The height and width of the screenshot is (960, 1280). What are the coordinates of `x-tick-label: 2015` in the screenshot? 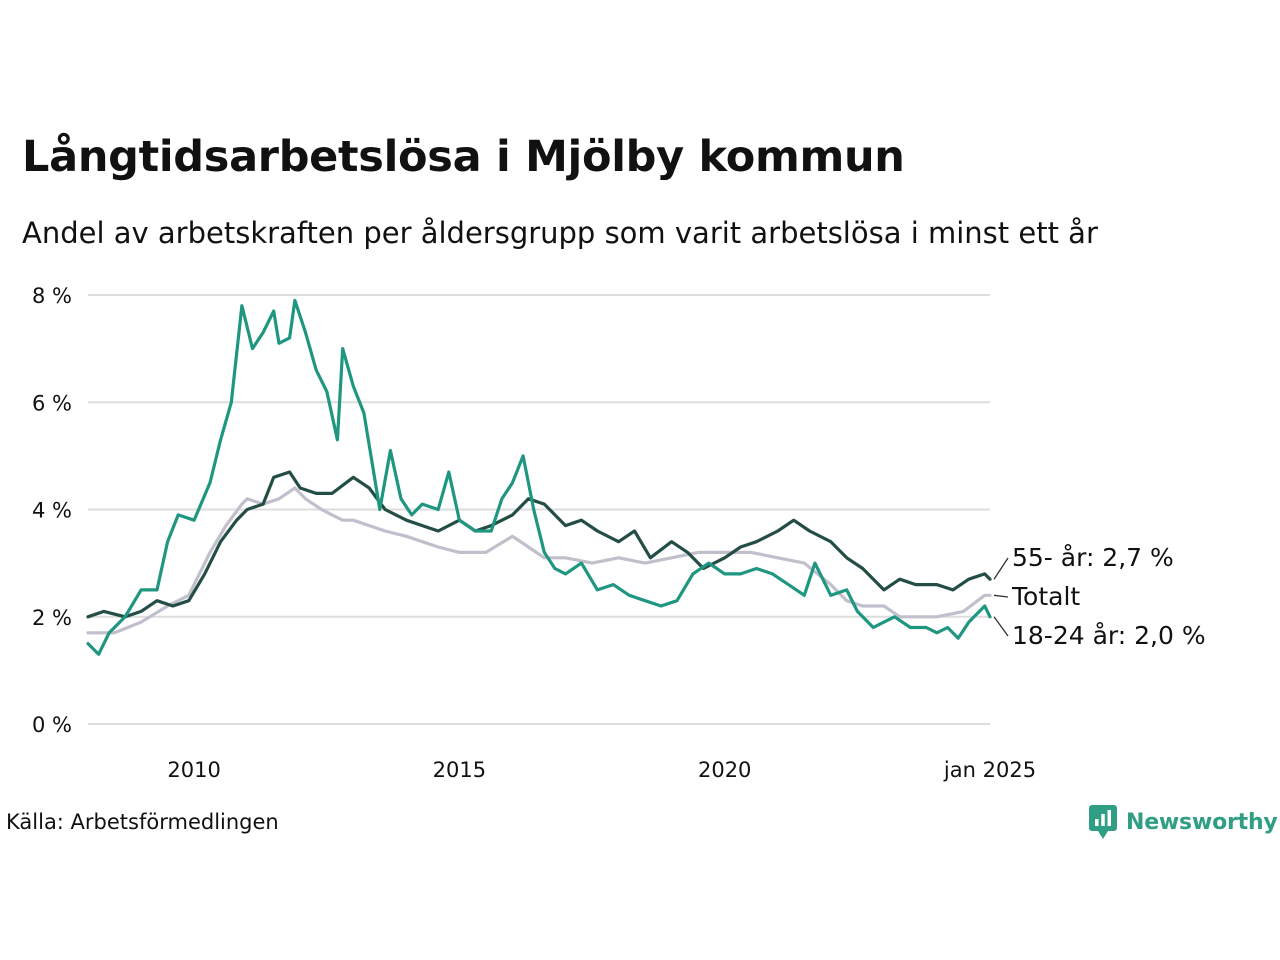 It's located at (459, 770).